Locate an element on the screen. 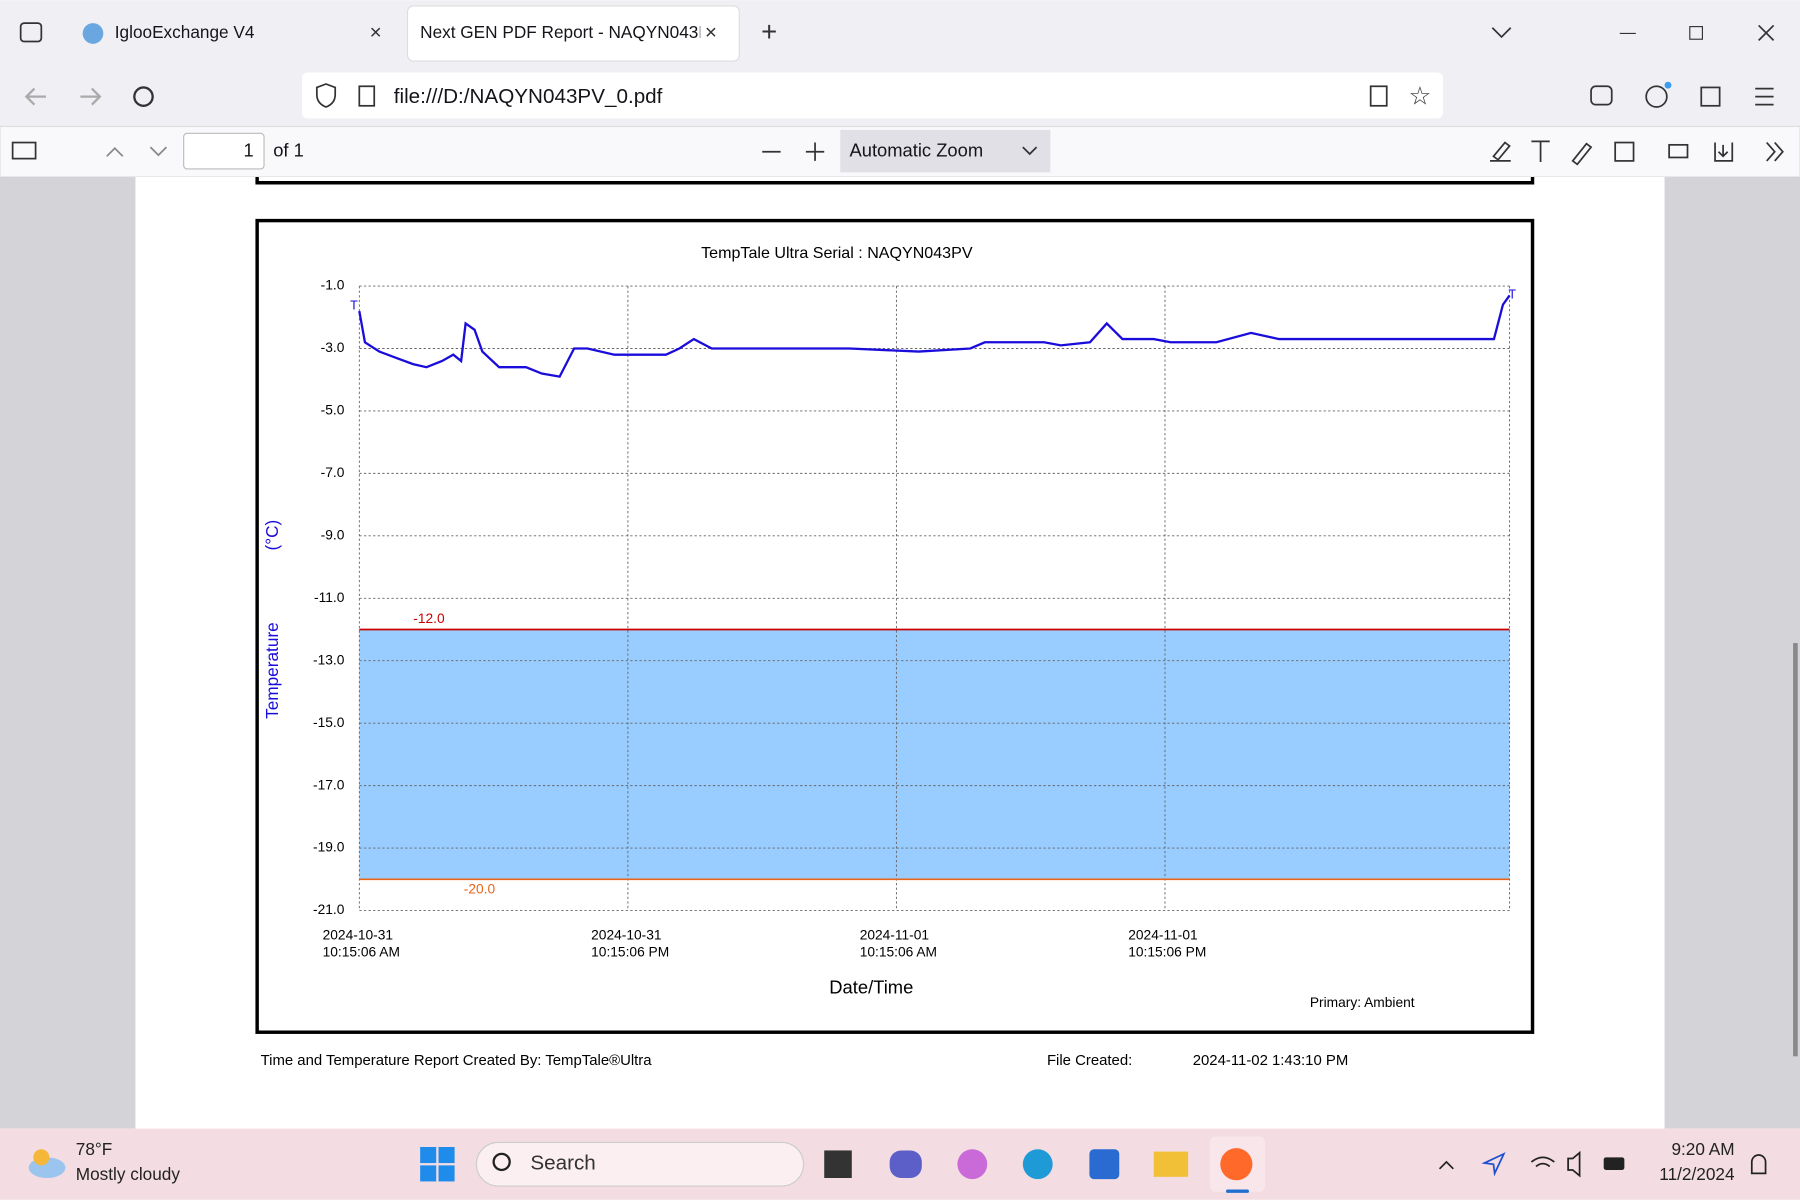 The image size is (1800, 1200). search-placeholder: Search is located at coordinates (562, 1163).